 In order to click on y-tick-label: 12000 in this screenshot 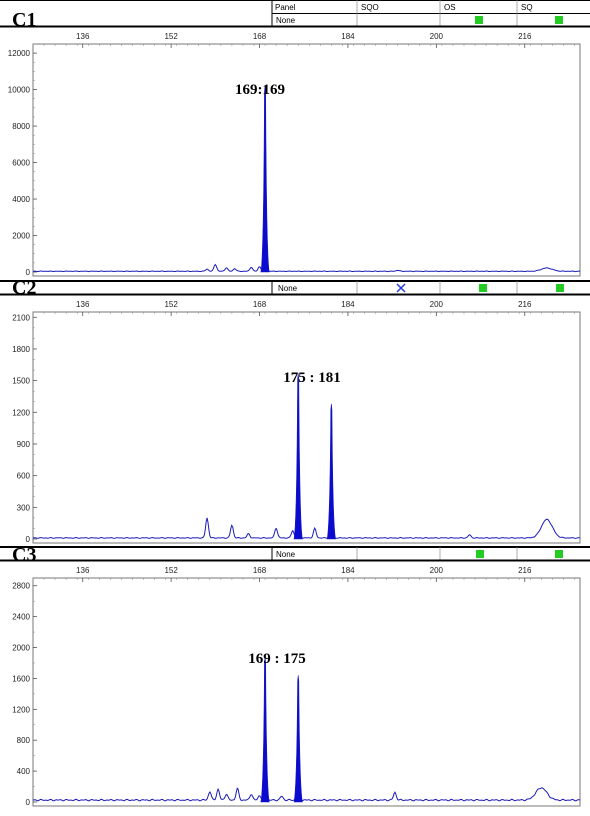, I will do `click(19, 53)`.